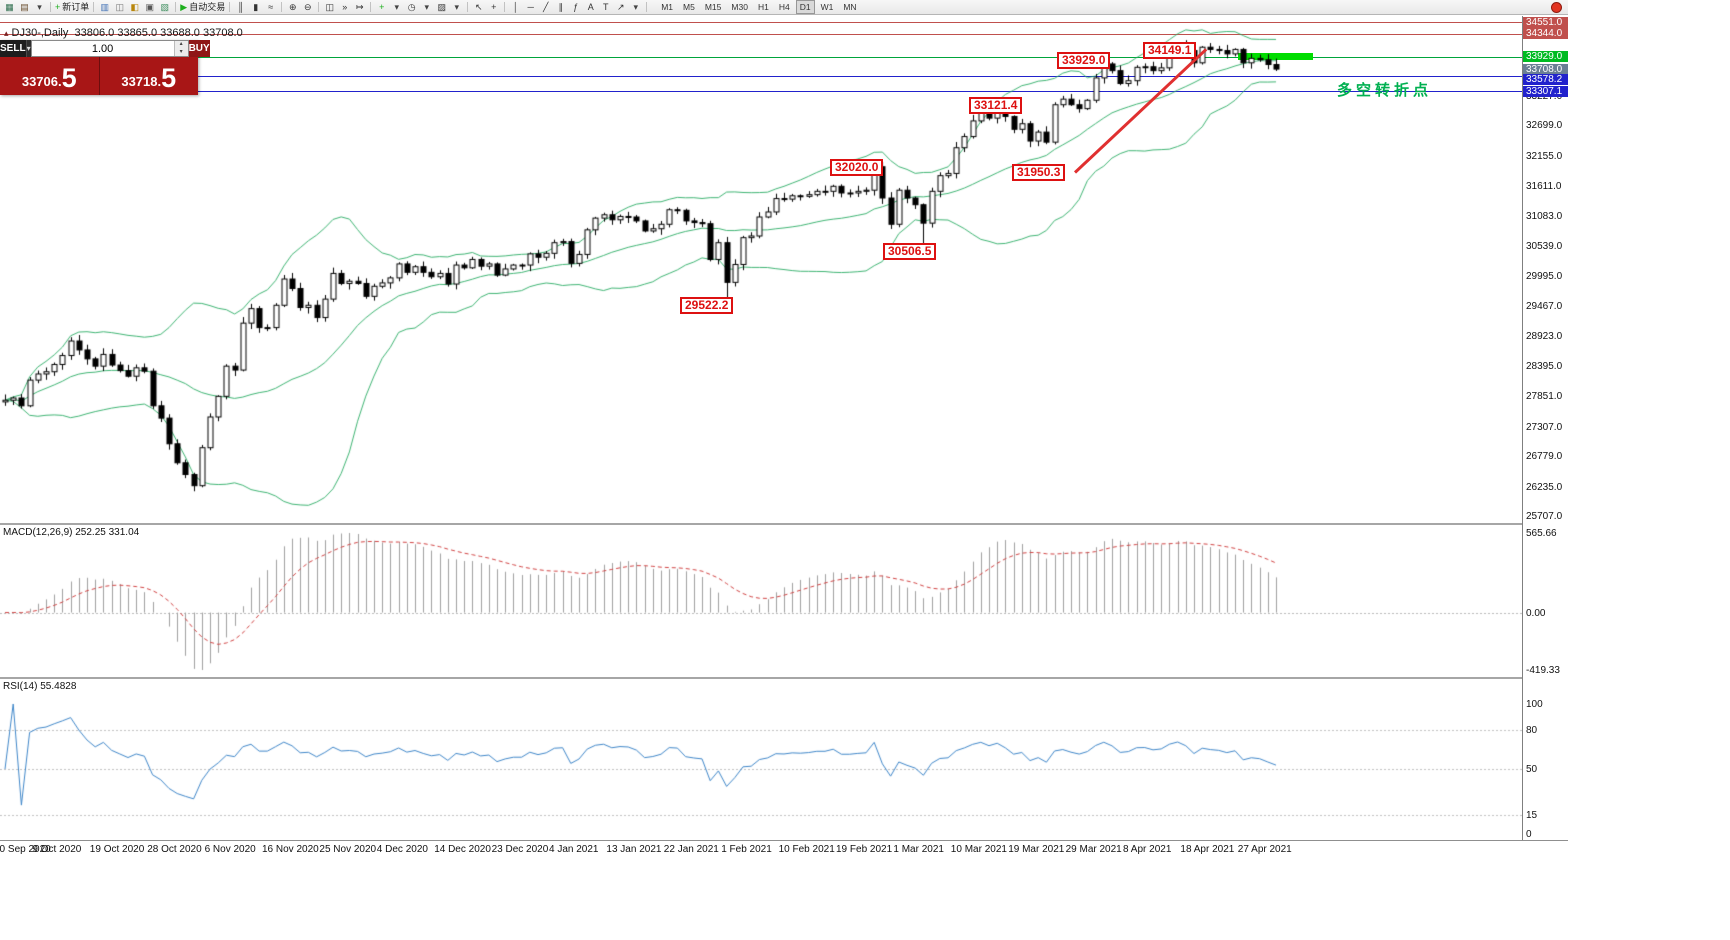  I want to click on price-scale-label: 27851.0, so click(1544, 397).